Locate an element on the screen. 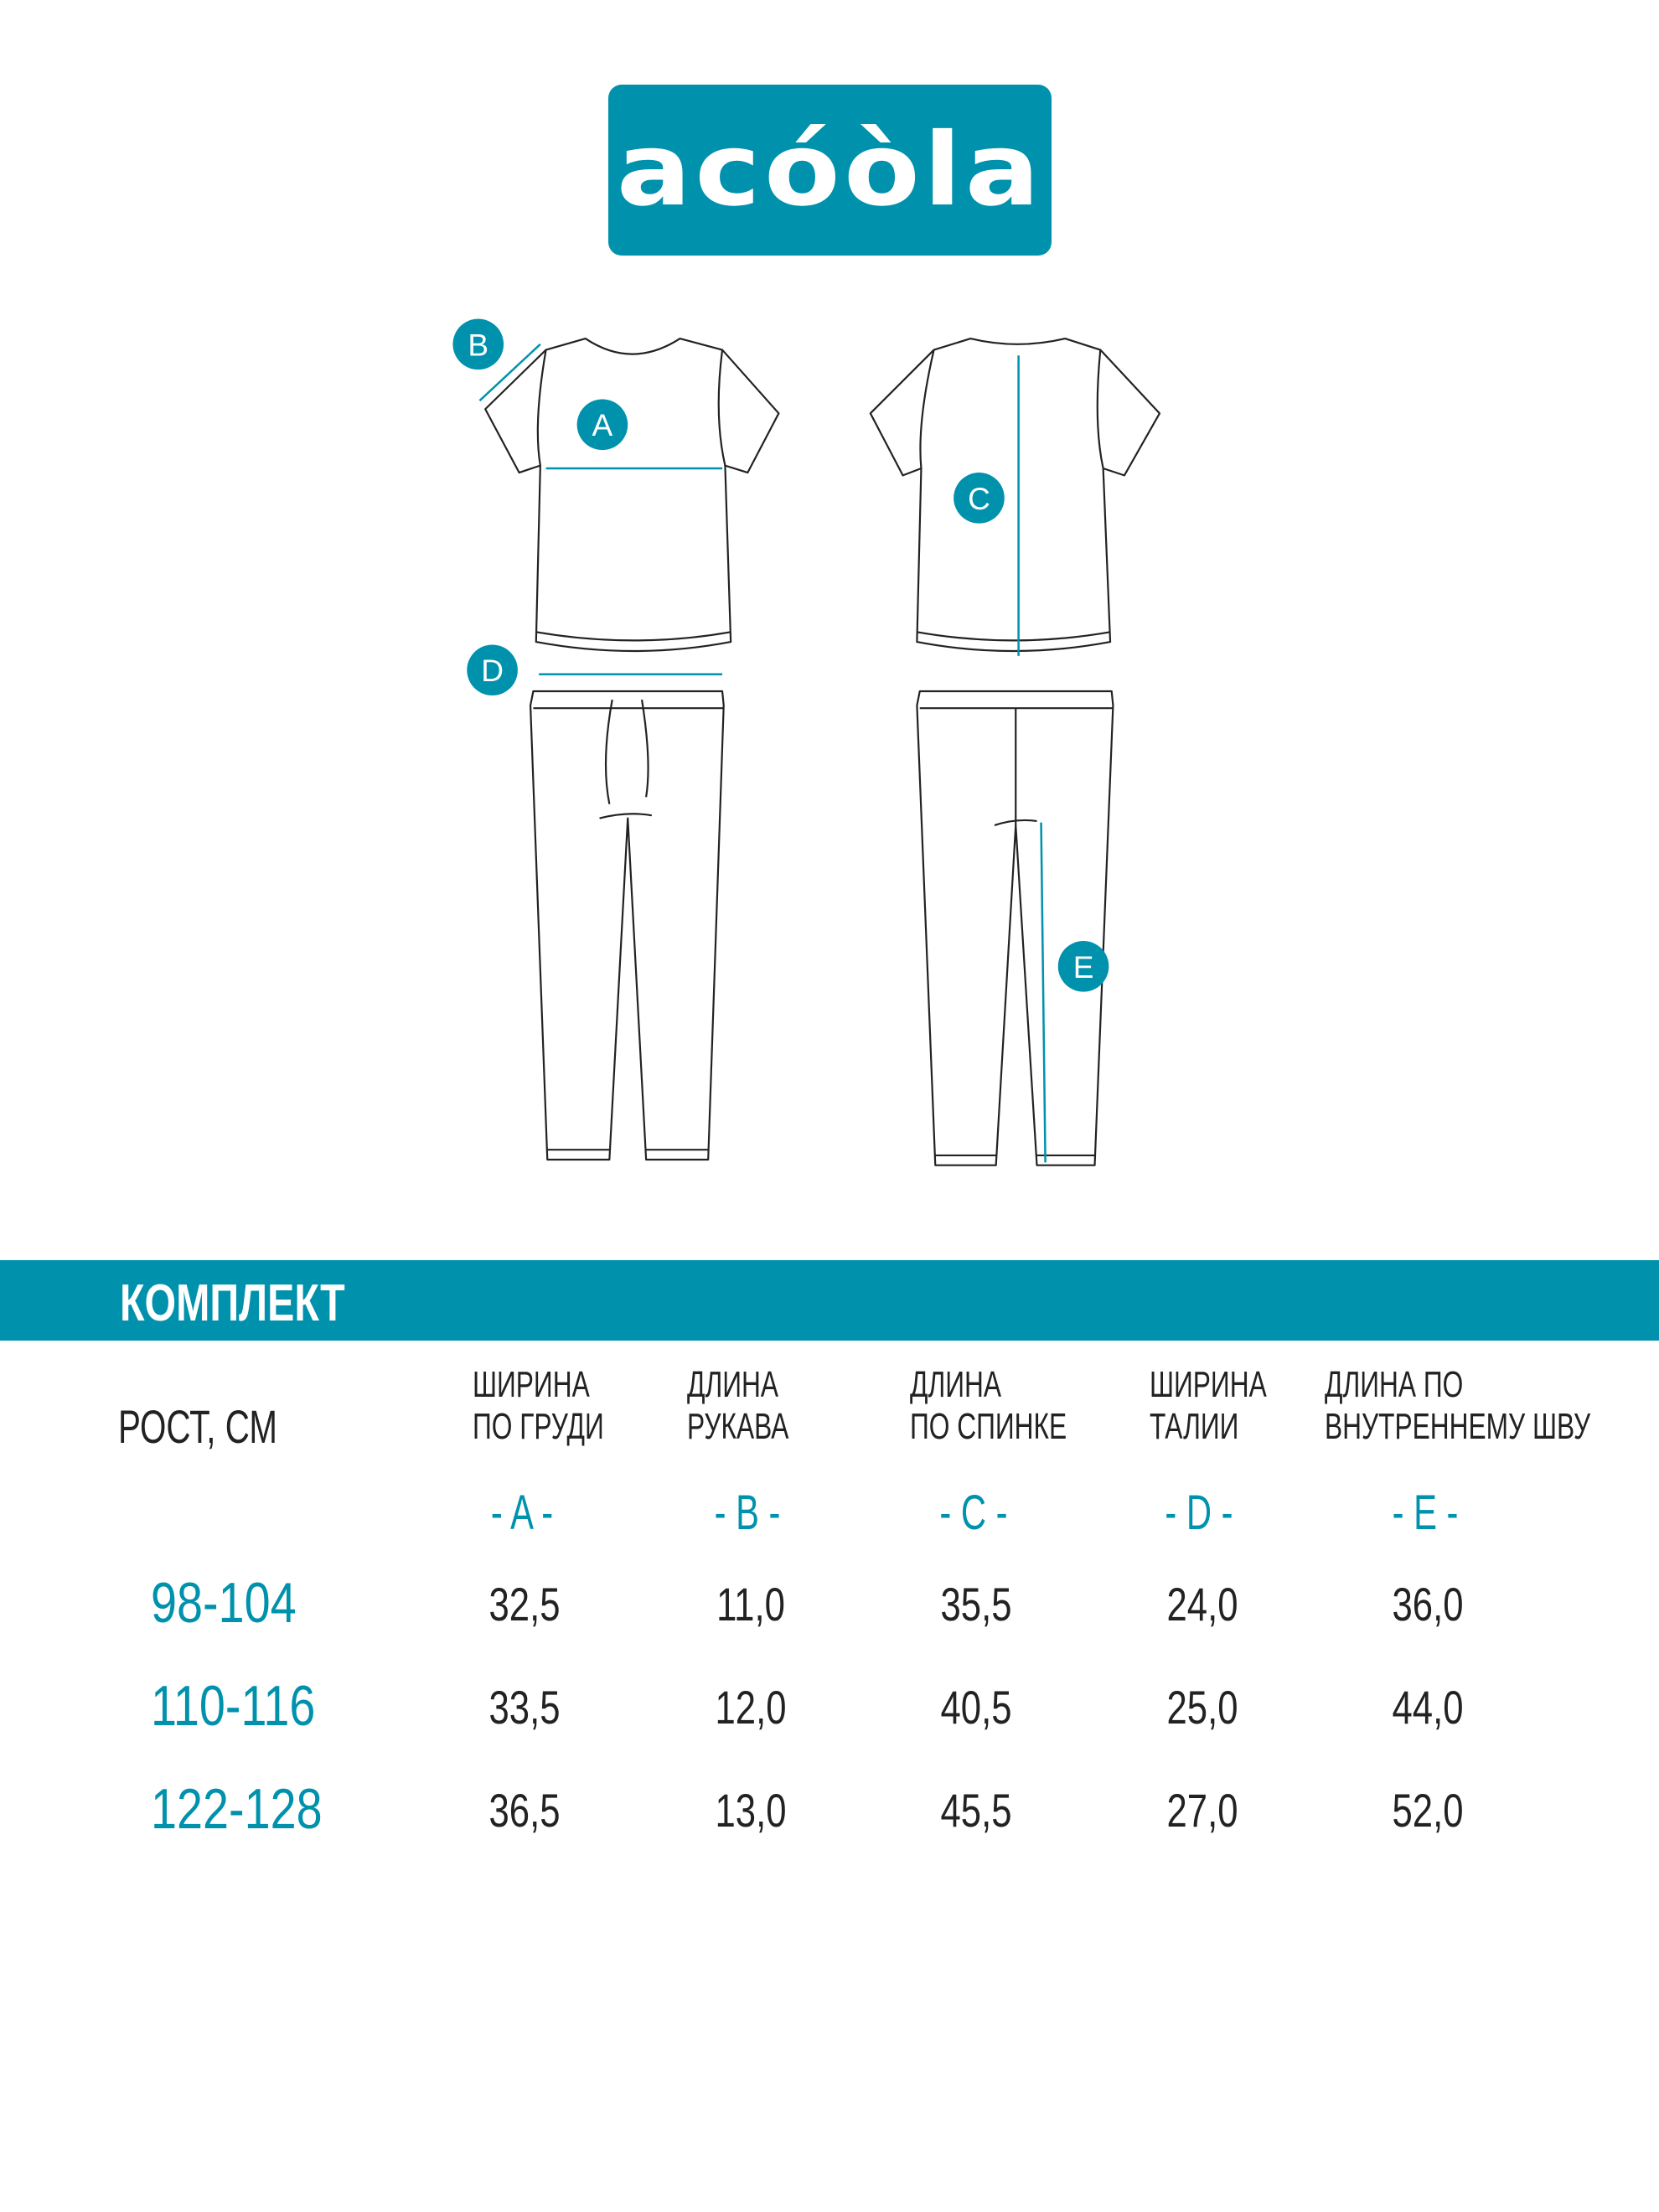 The width and height of the screenshot is (1659, 2212). tshirt-front-armholes is located at coordinates (633, 495).